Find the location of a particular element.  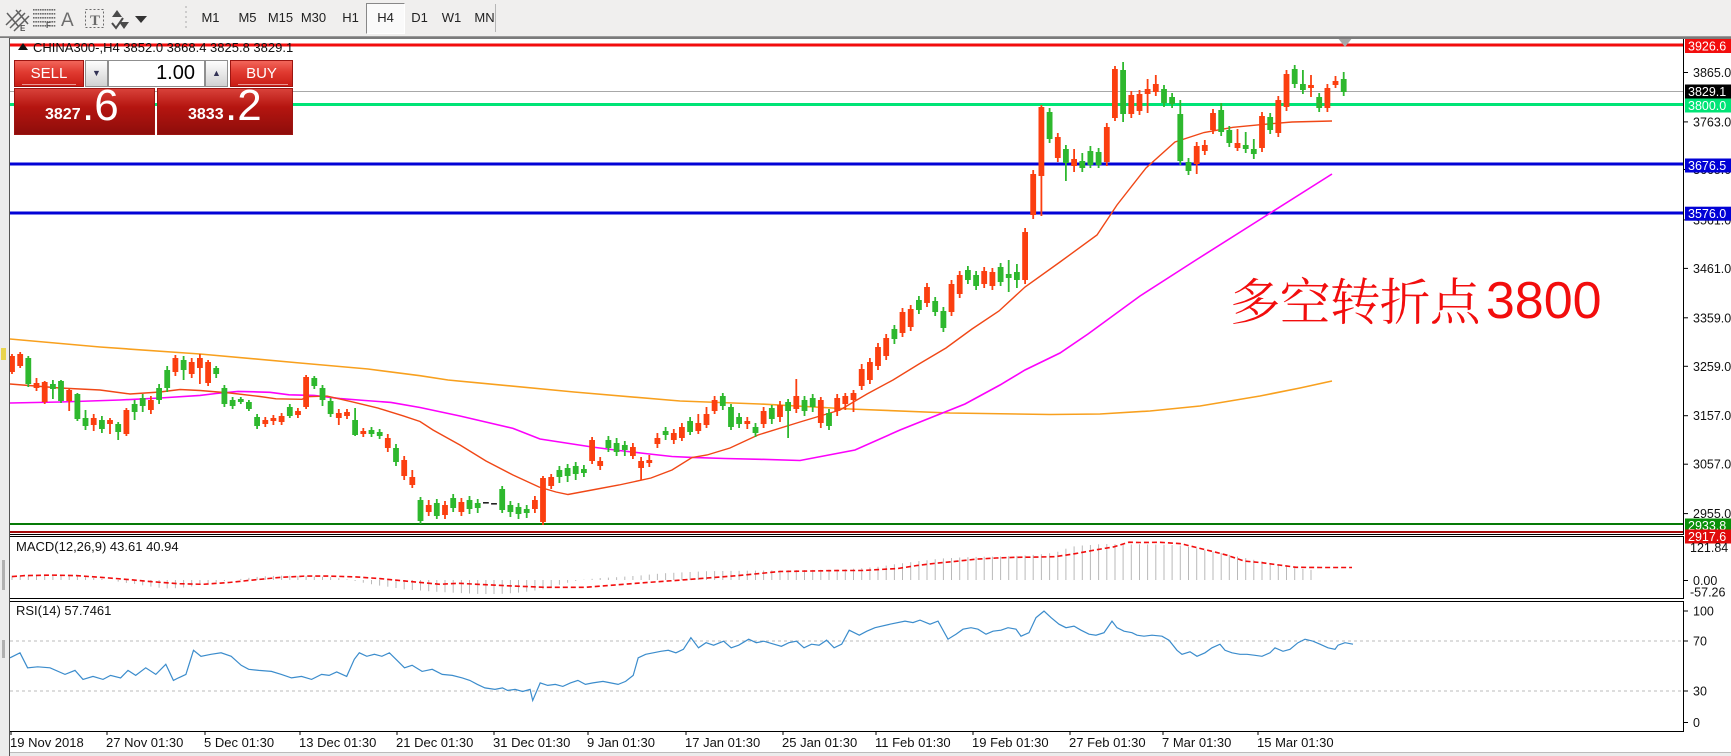

svg-text: 0.00 is located at coordinates (1705, 581).